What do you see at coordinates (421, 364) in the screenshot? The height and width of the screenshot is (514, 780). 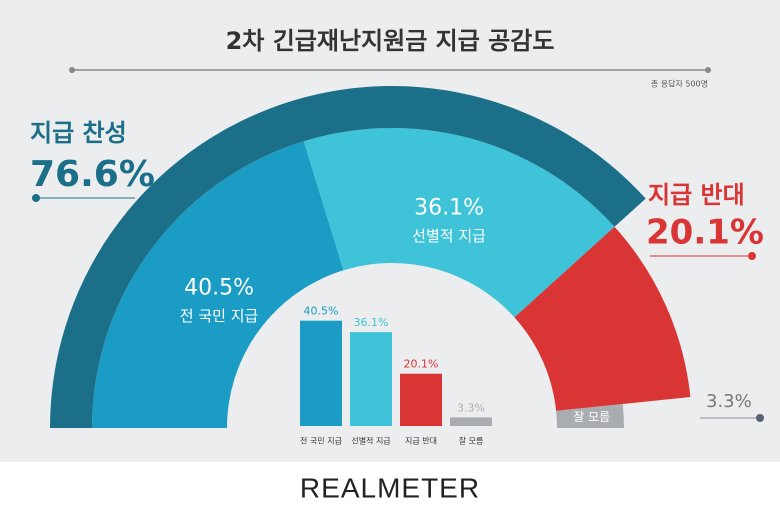 I see `bar-value-label: 20.1%` at bounding box center [421, 364].